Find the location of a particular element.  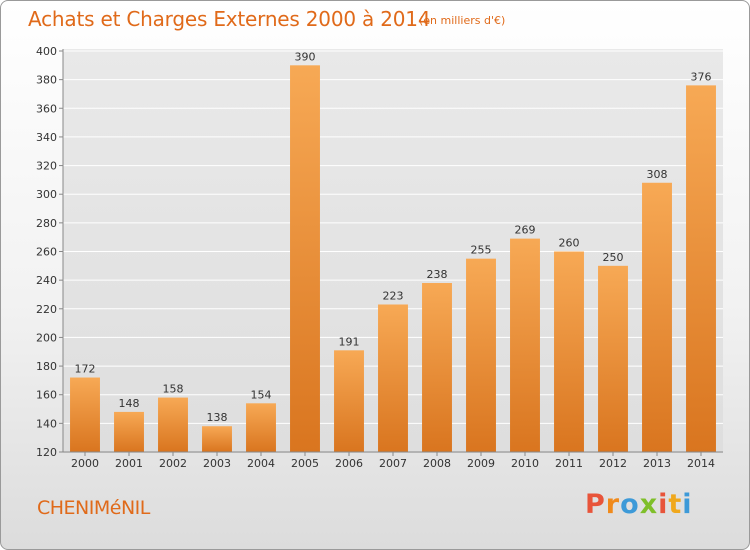

y-tick-label: 260 is located at coordinates (46, 252).